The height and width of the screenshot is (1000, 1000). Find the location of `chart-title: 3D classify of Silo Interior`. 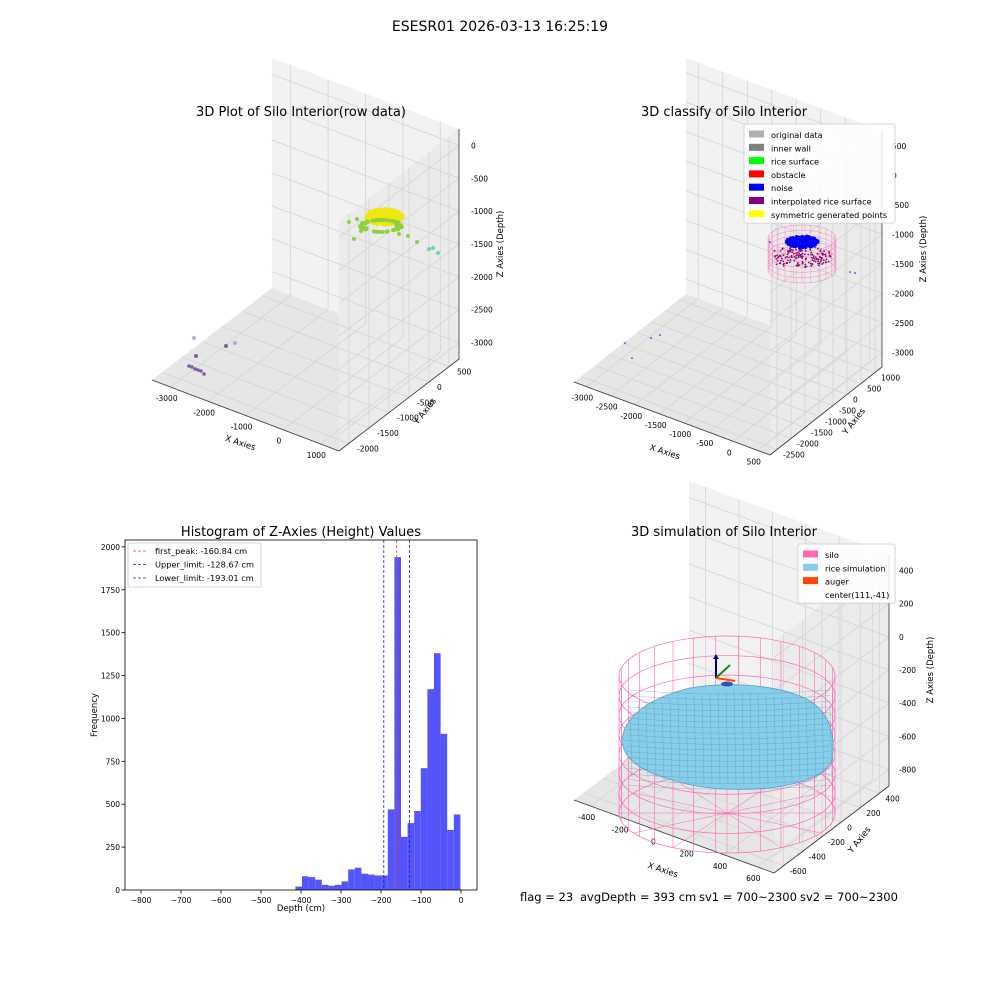

chart-title: 3D classify of Silo Interior is located at coordinates (724, 112).